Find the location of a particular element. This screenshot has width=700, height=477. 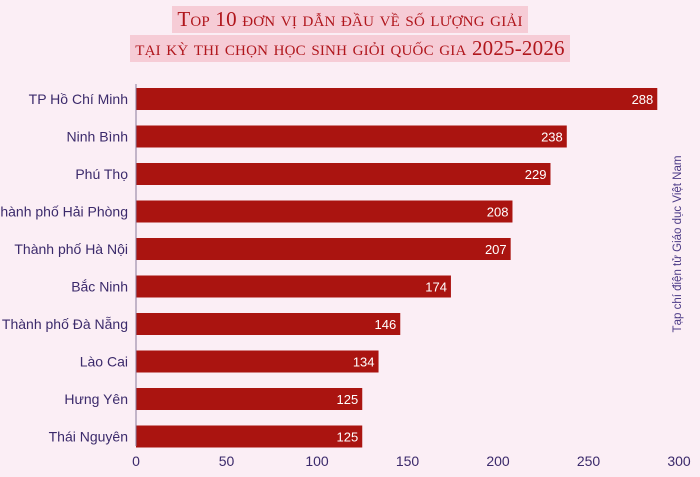

x-tick-label: 200 is located at coordinates (498, 461).